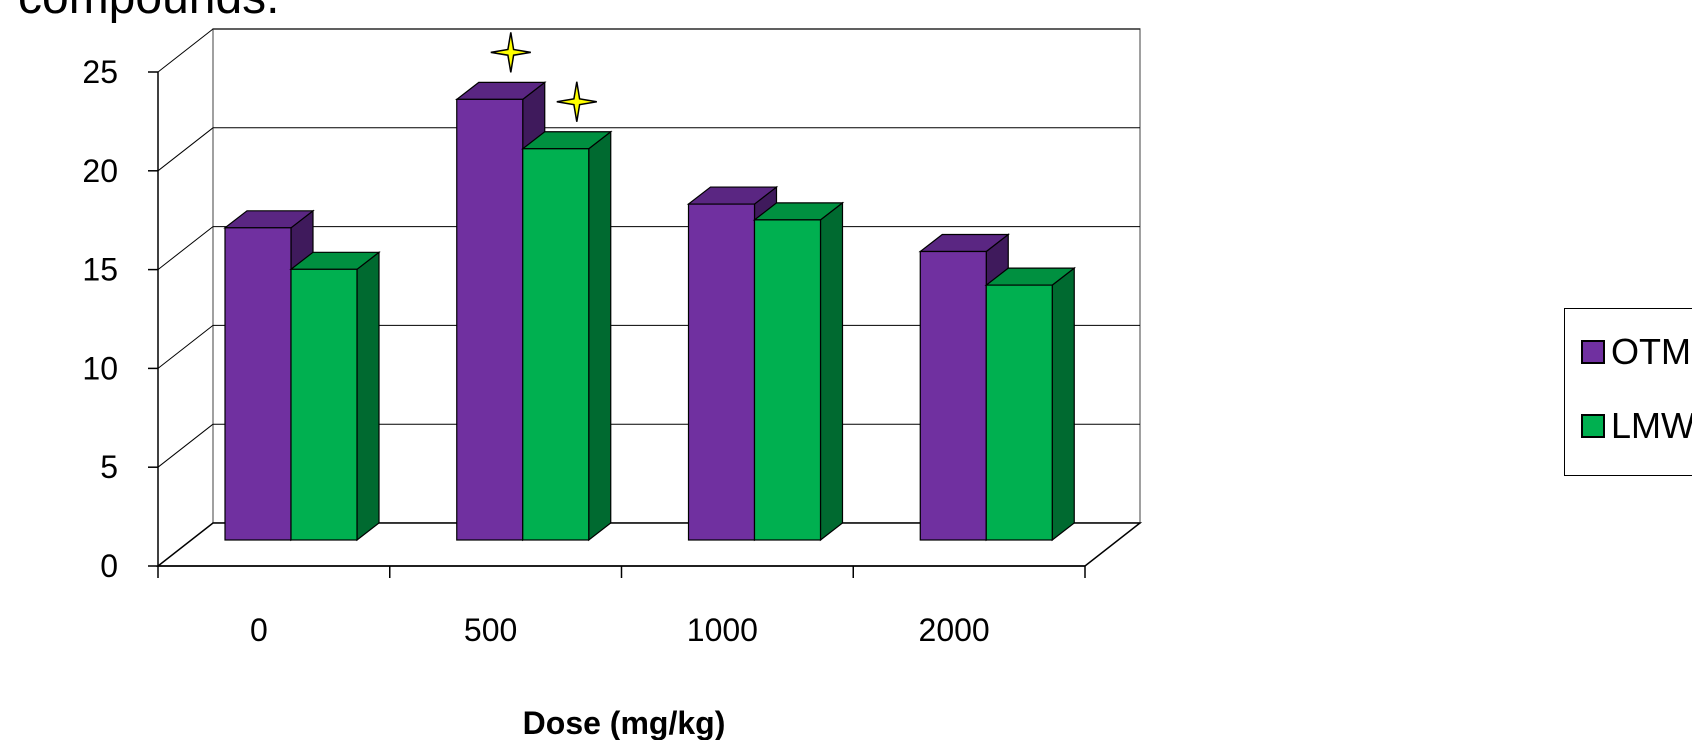  Describe the element at coordinates (543, 77) in the screenshot. I see `significance-markers` at that location.